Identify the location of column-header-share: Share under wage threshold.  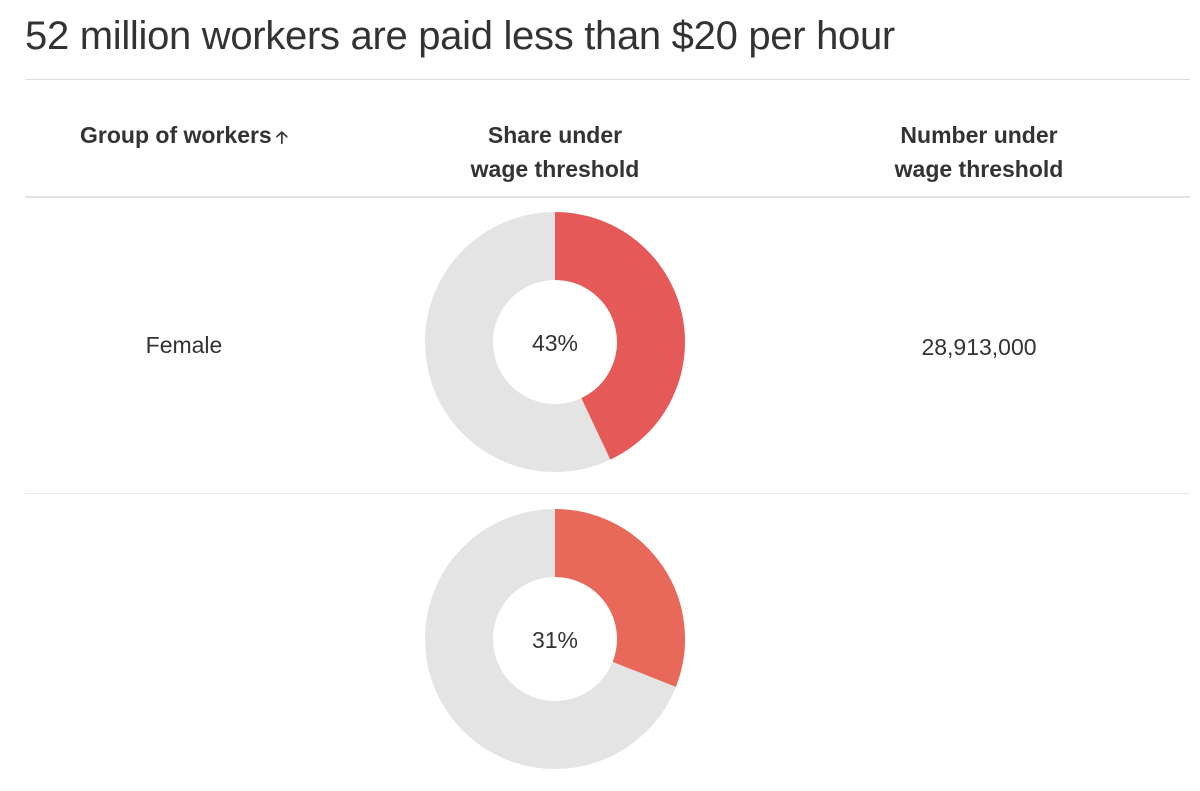
(555, 152).